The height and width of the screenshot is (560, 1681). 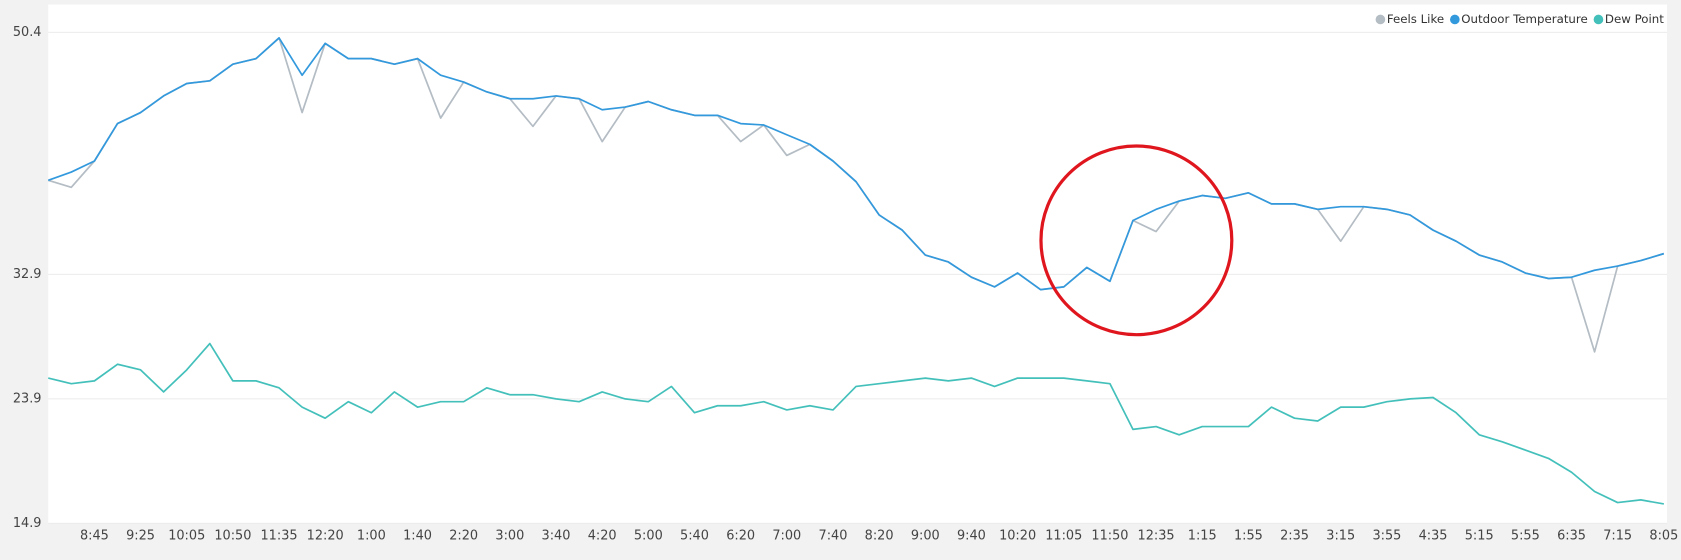 I want to click on x-tick-label: 5:40, so click(x=694, y=536).